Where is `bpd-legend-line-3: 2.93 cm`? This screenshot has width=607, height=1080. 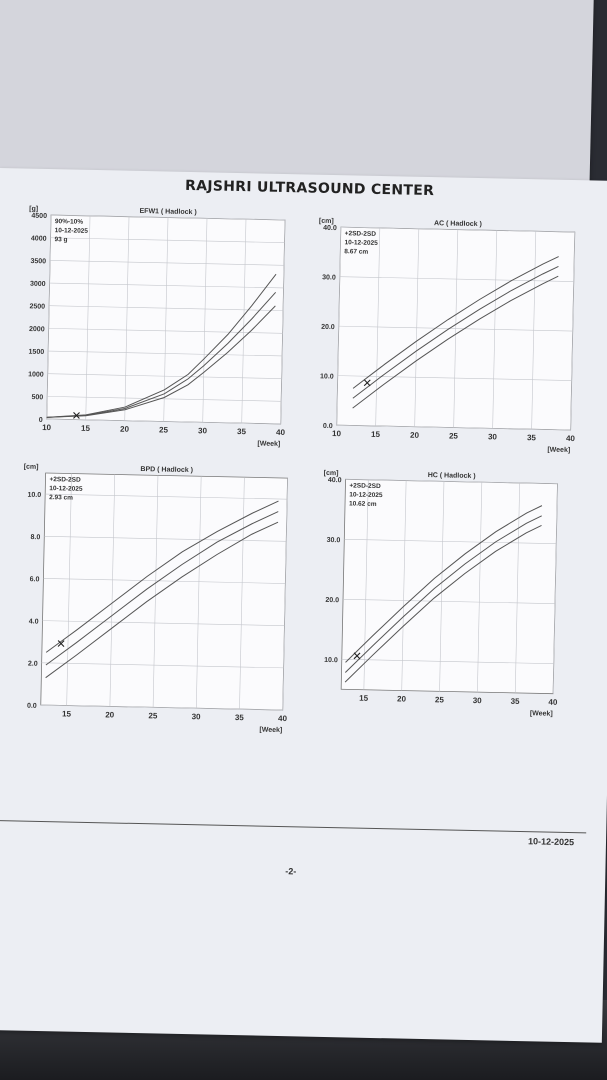 bpd-legend-line-3: 2.93 cm is located at coordinates (61, 498).